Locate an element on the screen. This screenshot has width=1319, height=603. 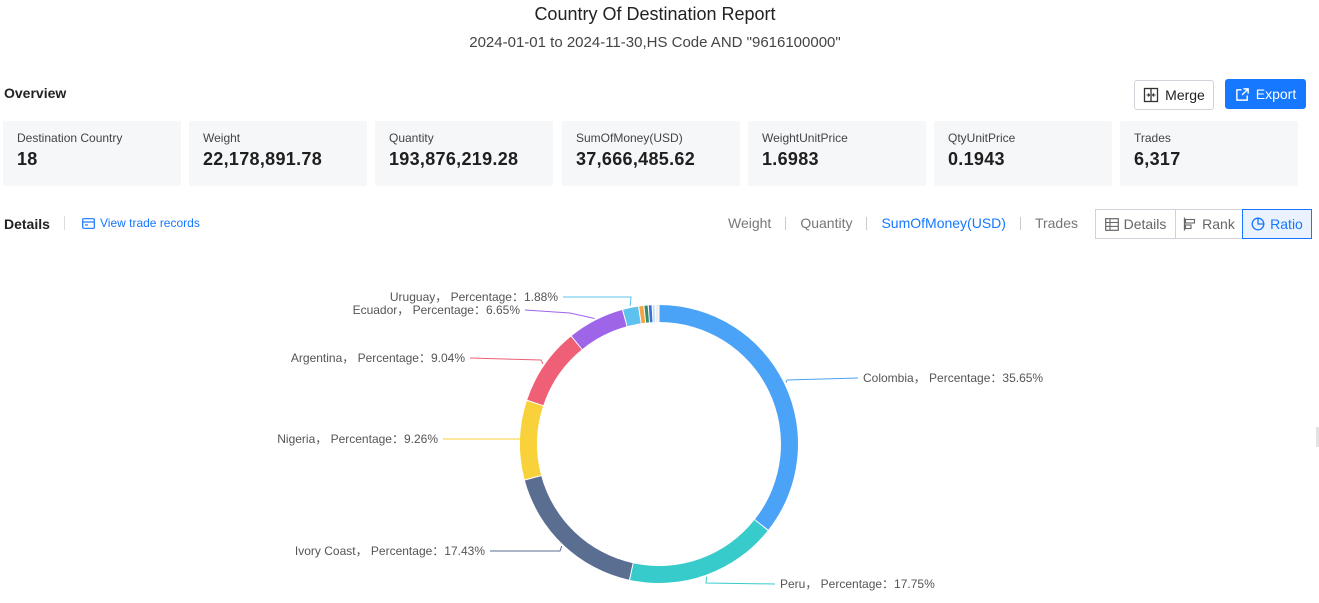
stat-card-weight: Weight 22,178,891.78 is located at coordinates (278, 153).